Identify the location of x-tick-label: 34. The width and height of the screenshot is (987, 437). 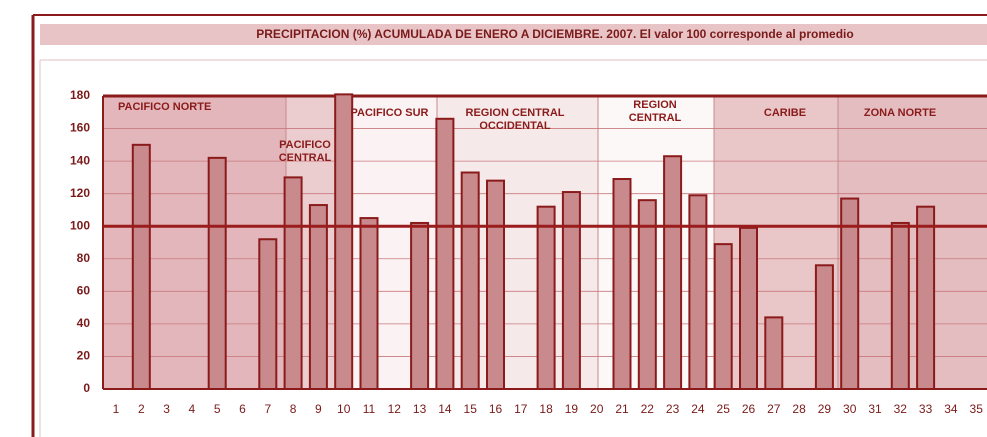
(951, 409).